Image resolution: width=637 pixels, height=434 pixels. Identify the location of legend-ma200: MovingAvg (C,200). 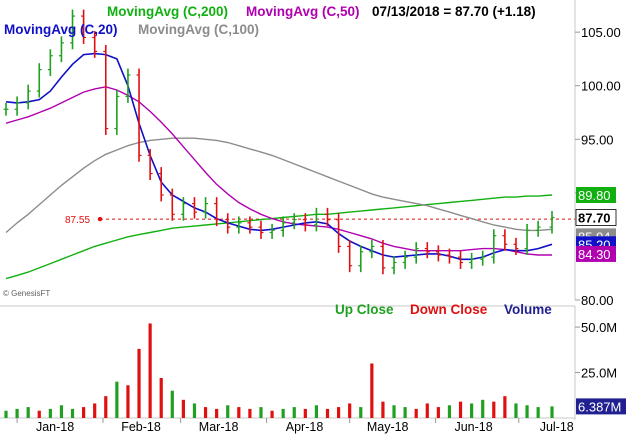
(167, 11).